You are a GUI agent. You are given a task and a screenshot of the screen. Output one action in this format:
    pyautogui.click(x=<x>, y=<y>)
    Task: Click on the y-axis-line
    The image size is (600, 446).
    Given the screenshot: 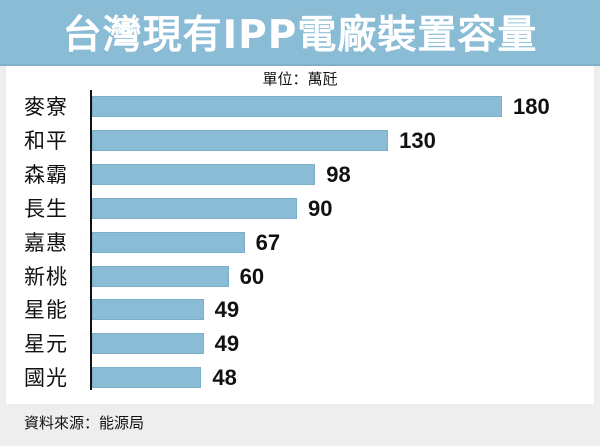 What is the action you would take?
    pyautogui.click(x=91, y=240)
    